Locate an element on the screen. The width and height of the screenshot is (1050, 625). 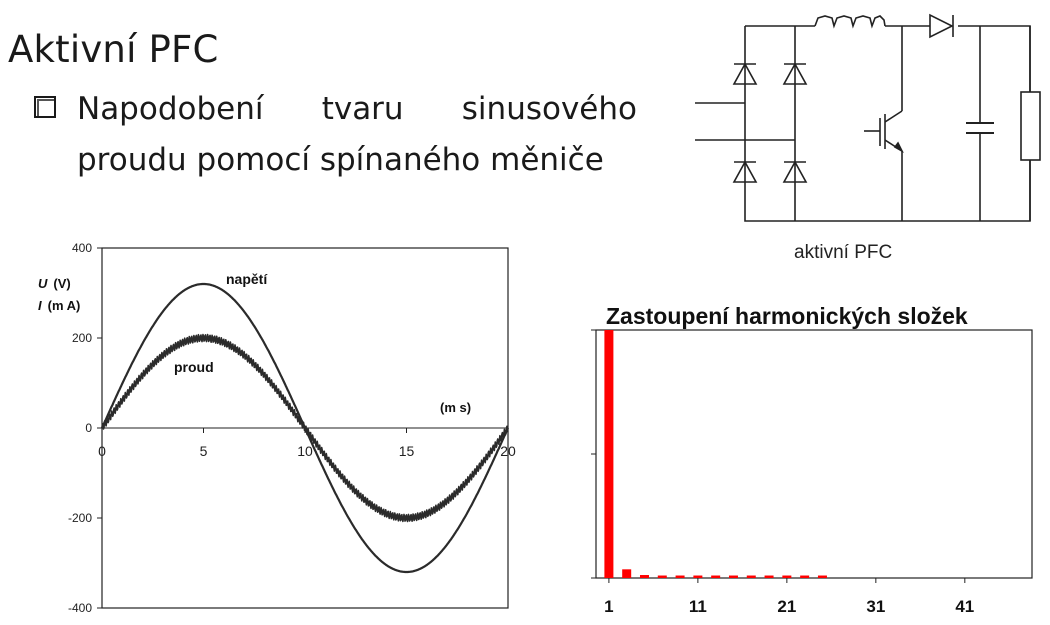
bullet-word: Napodobení is located at coordinates (170, 109).